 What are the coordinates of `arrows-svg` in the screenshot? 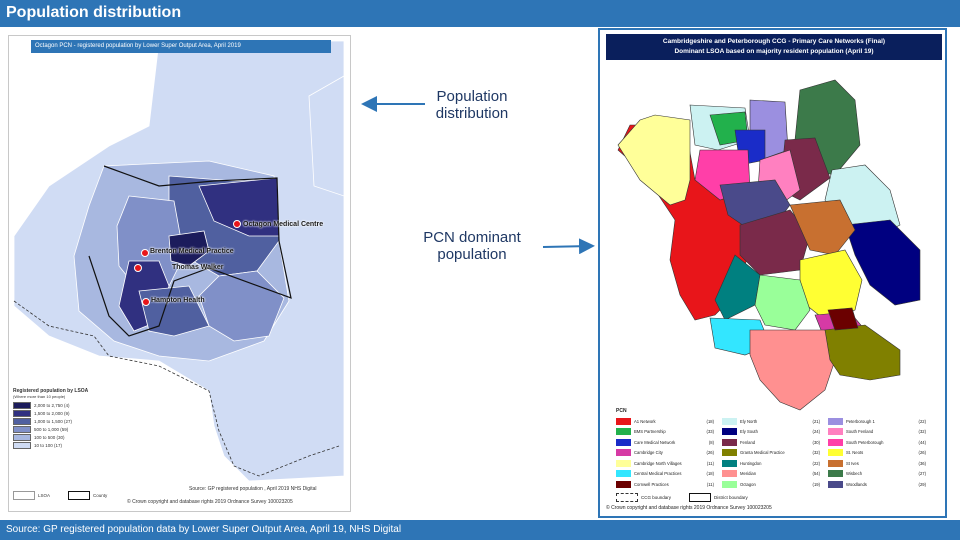 It's located at (478, 175).